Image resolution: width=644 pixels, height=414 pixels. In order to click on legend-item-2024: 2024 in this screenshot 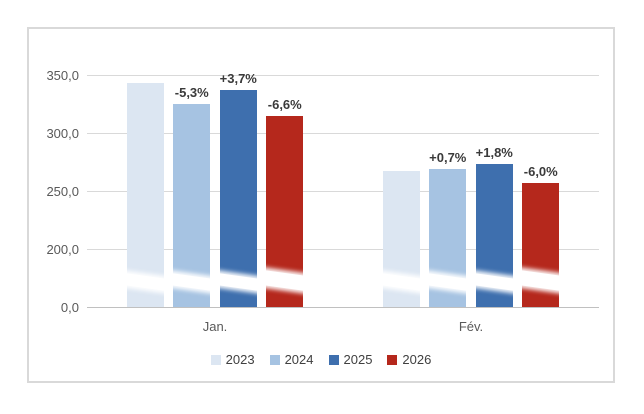, I will do `click(291, 359)`.